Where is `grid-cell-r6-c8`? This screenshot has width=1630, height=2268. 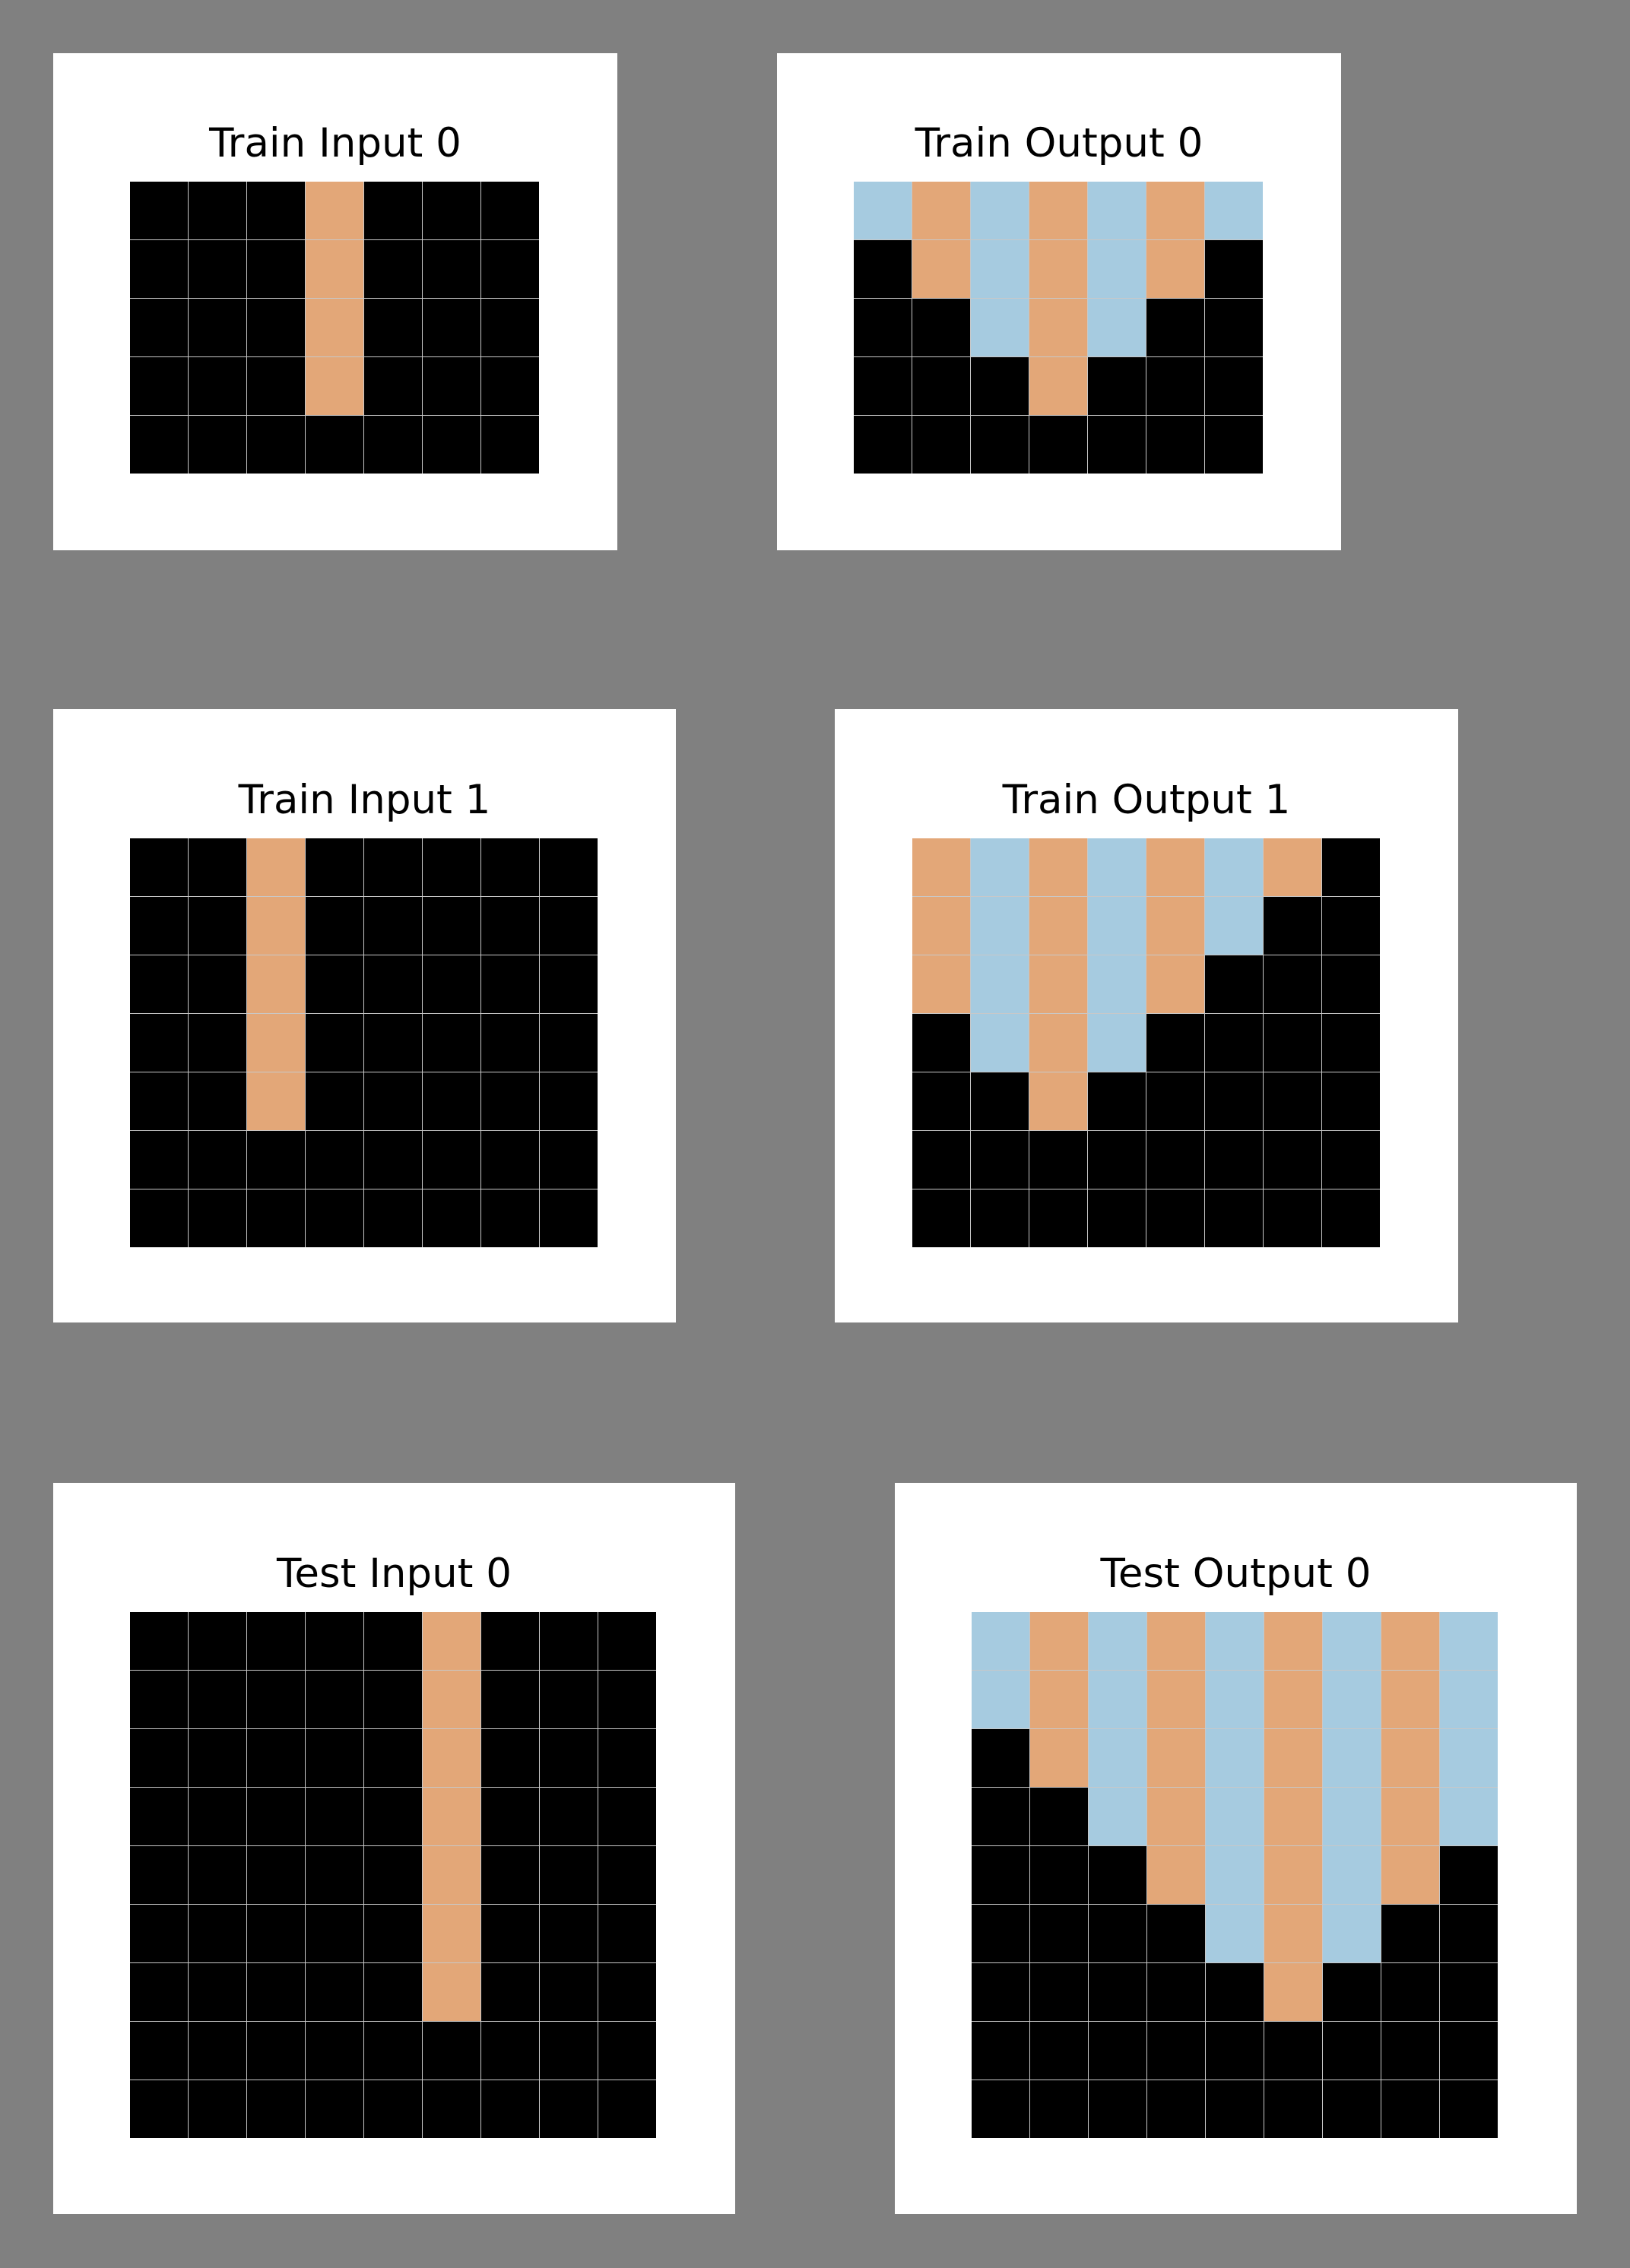 grid-cell-r6-c8 is located at coordinates (1469, 1992).